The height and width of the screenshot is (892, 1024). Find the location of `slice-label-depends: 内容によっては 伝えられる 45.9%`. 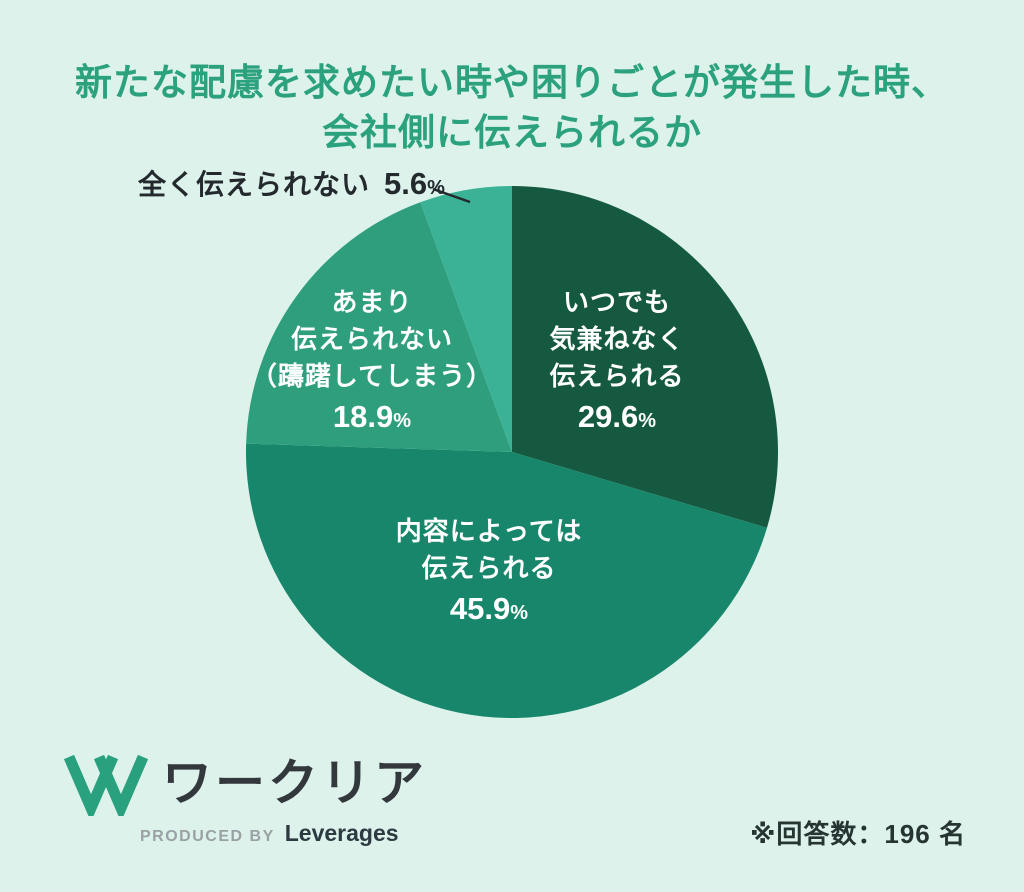

slice-label-depends: 内容によっては 伝えられる 45.9% is located at coordinates (489, 572).